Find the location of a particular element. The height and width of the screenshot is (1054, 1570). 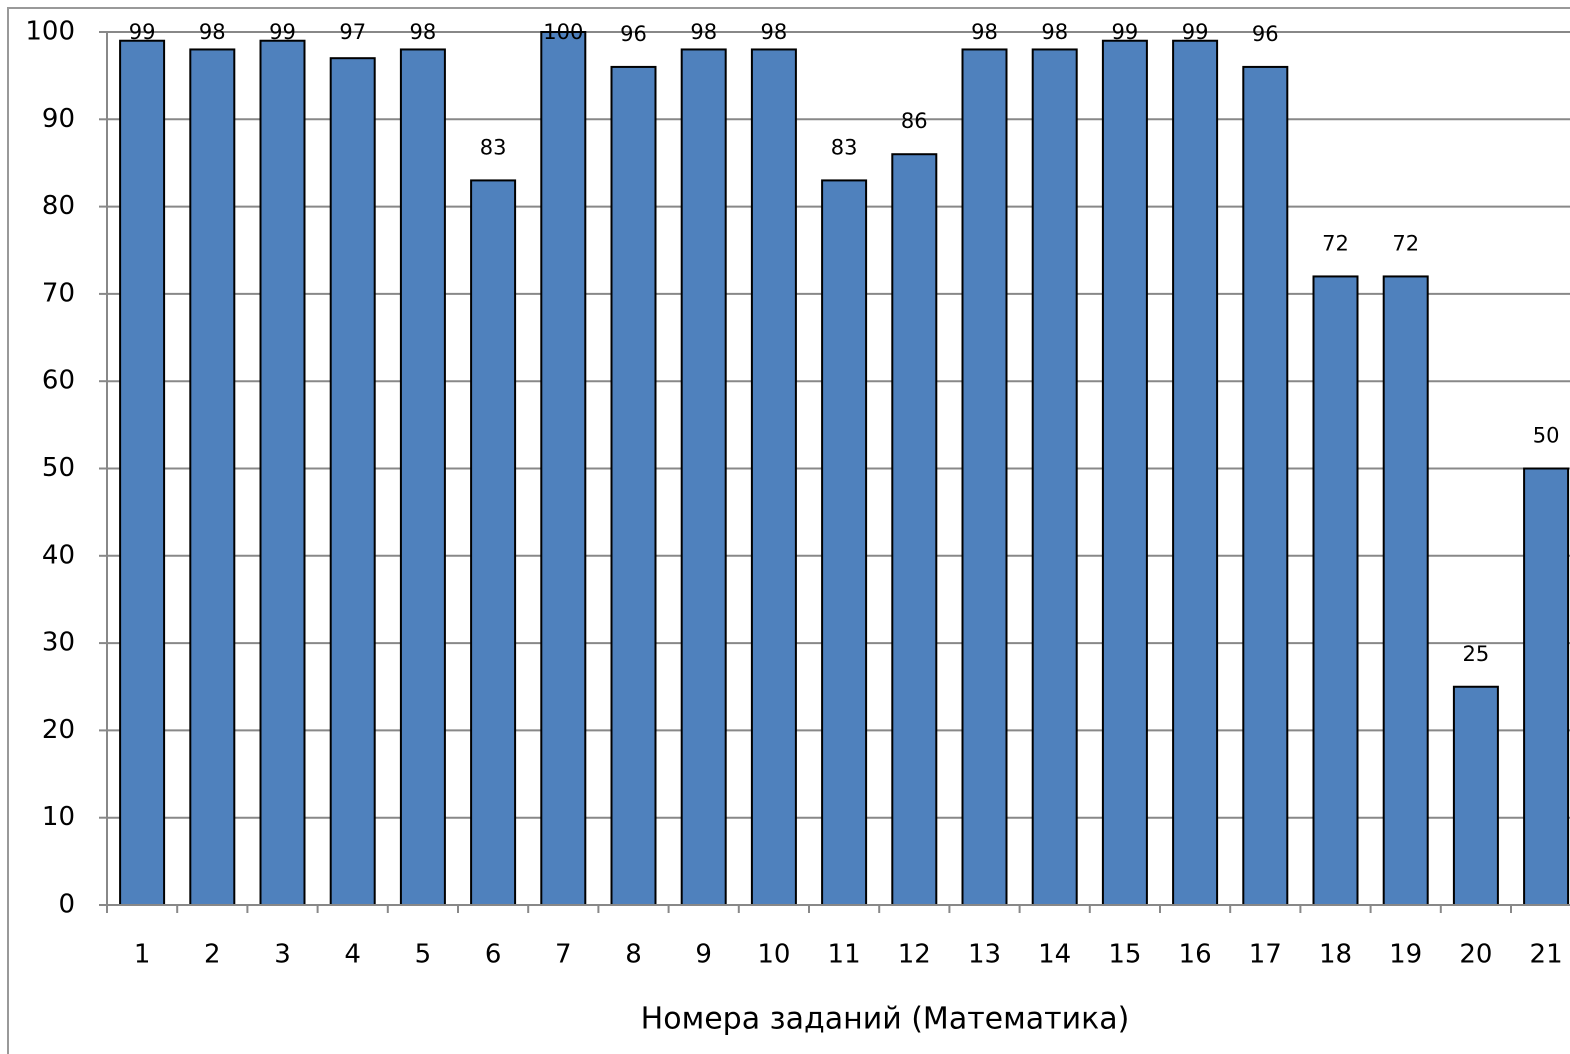

x-tick-label: 20 is located at coordinates (1475, 955).